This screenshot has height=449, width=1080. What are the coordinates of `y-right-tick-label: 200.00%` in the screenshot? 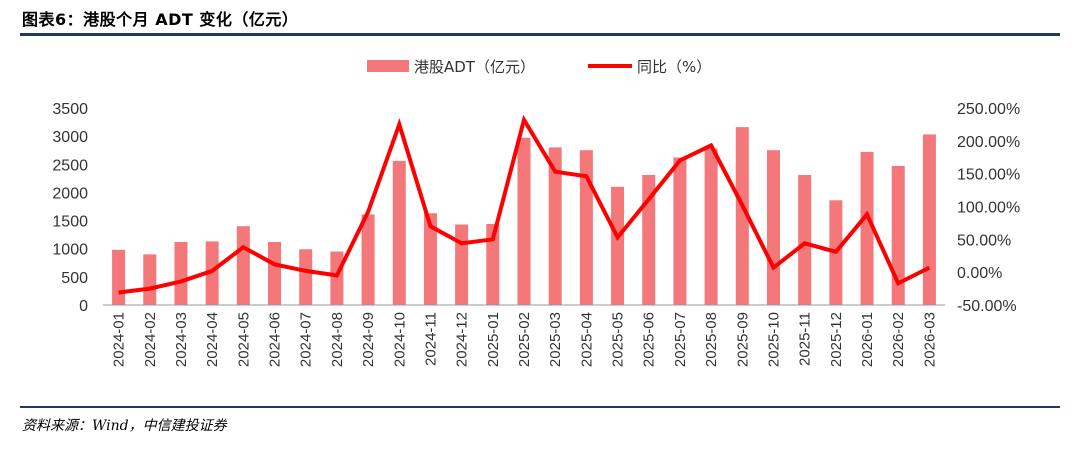 It's located at (988, 142).